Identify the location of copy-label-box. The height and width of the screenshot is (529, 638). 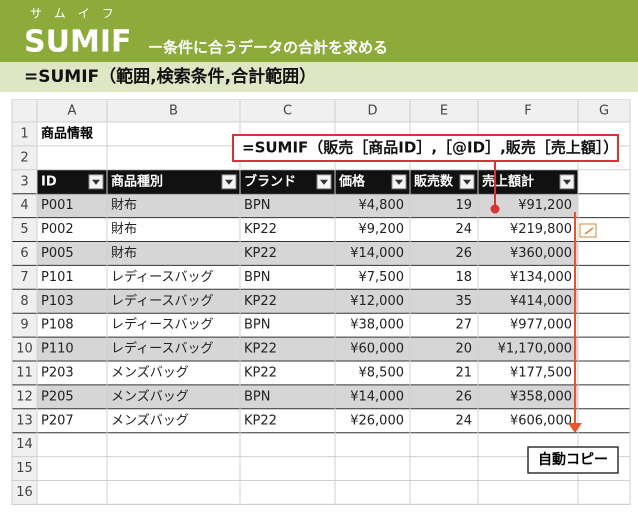
(573, 460).